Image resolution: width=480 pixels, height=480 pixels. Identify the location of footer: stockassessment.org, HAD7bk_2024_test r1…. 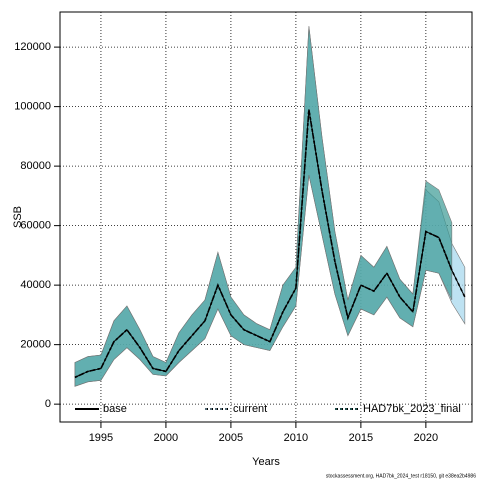
(401, 476).